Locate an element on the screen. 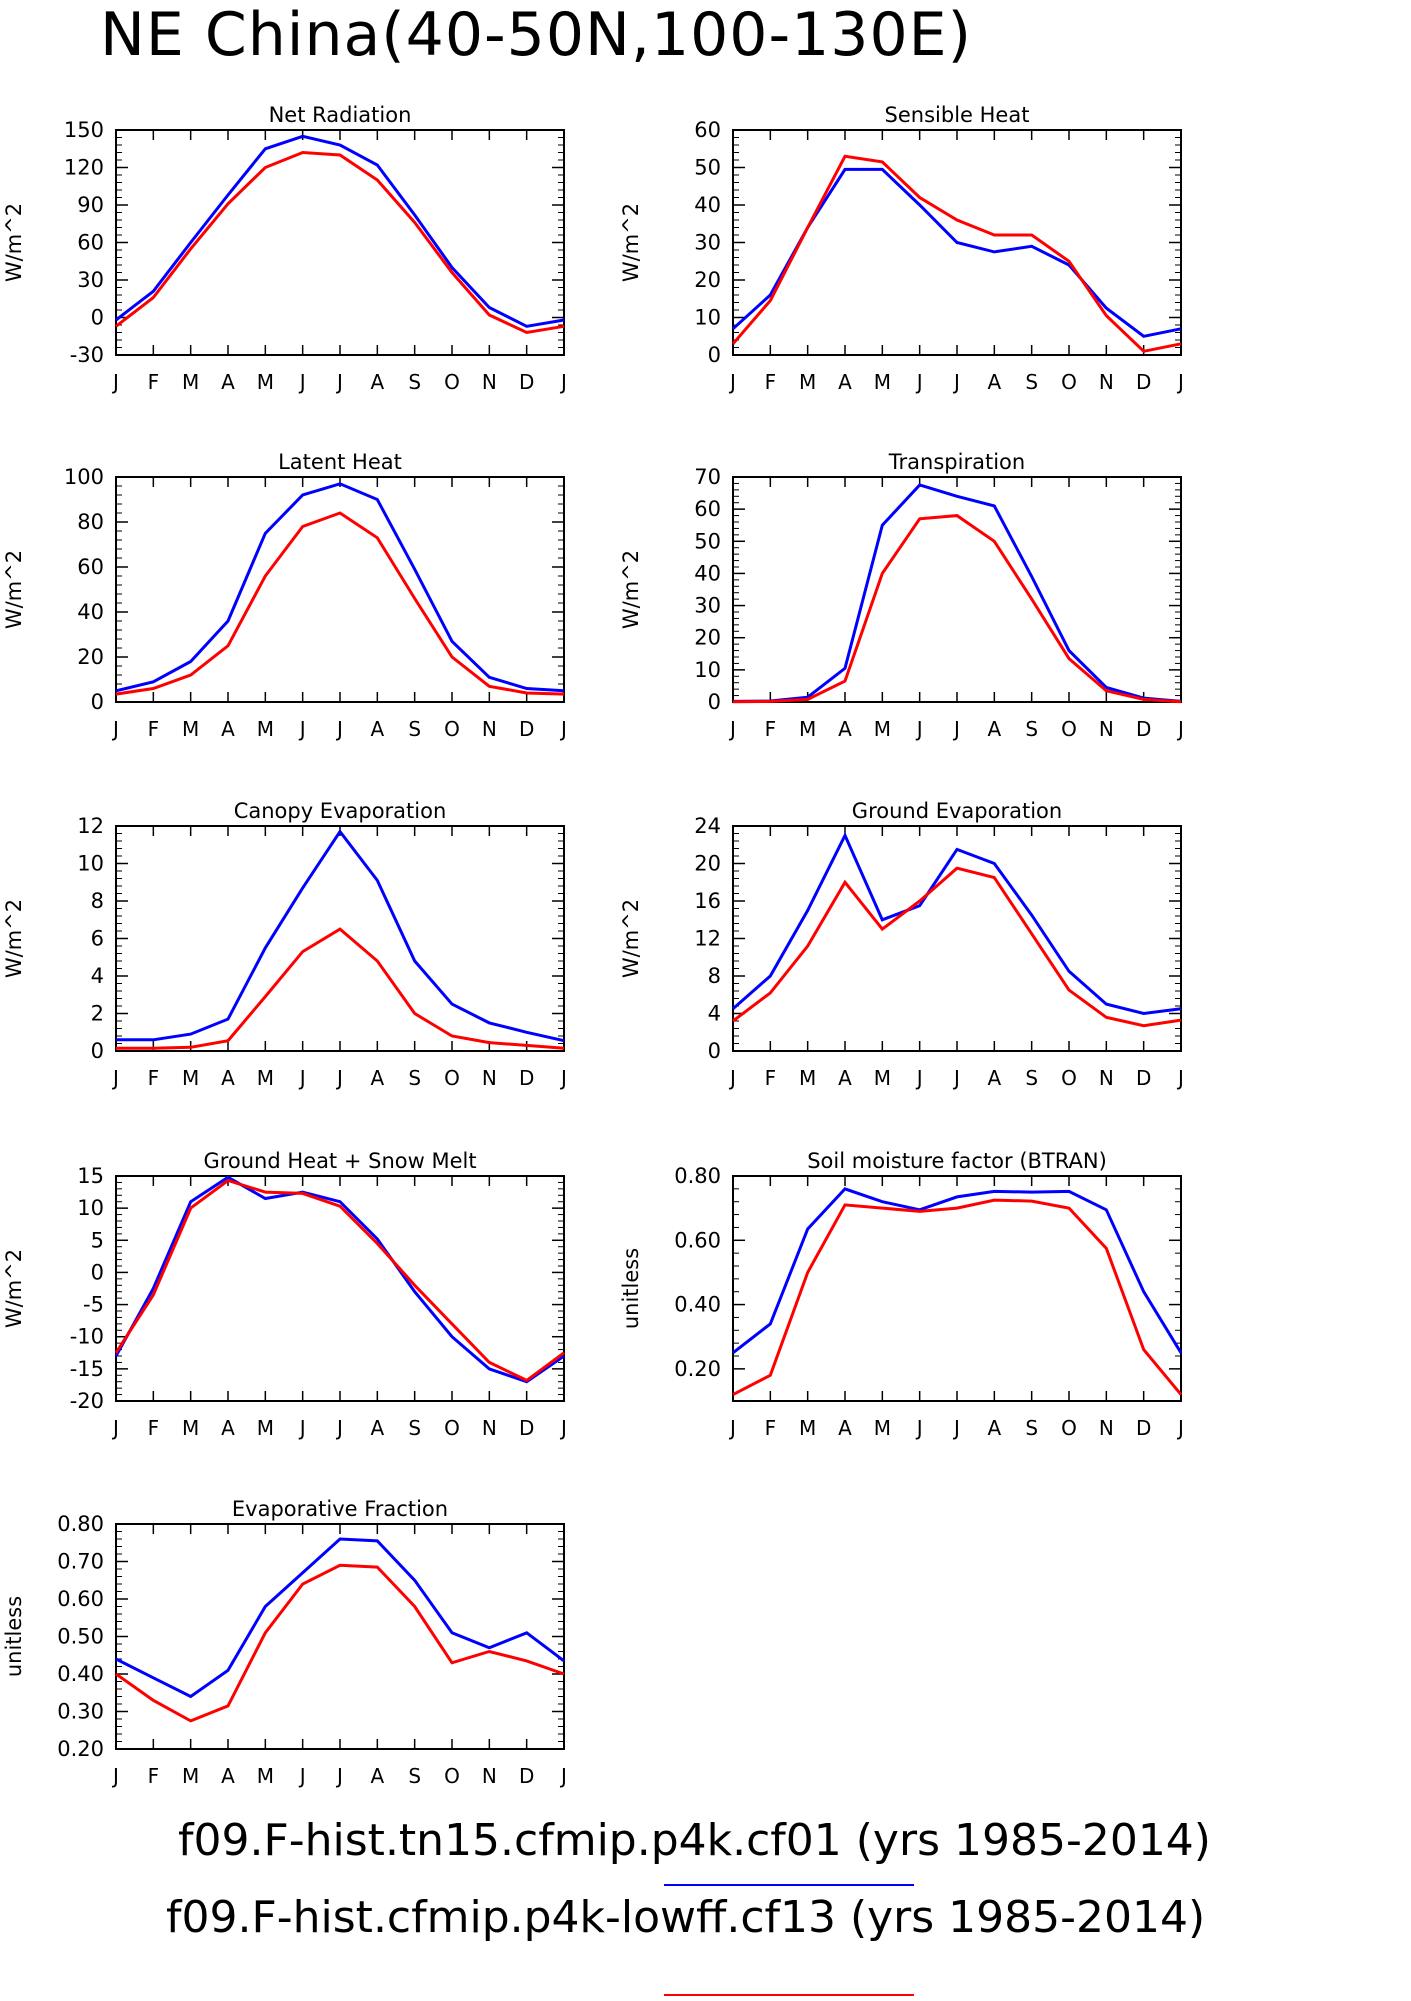 This screenshot has width=1411, height=2001. y-tick-label: 16 is located at coordinates (707, 901).